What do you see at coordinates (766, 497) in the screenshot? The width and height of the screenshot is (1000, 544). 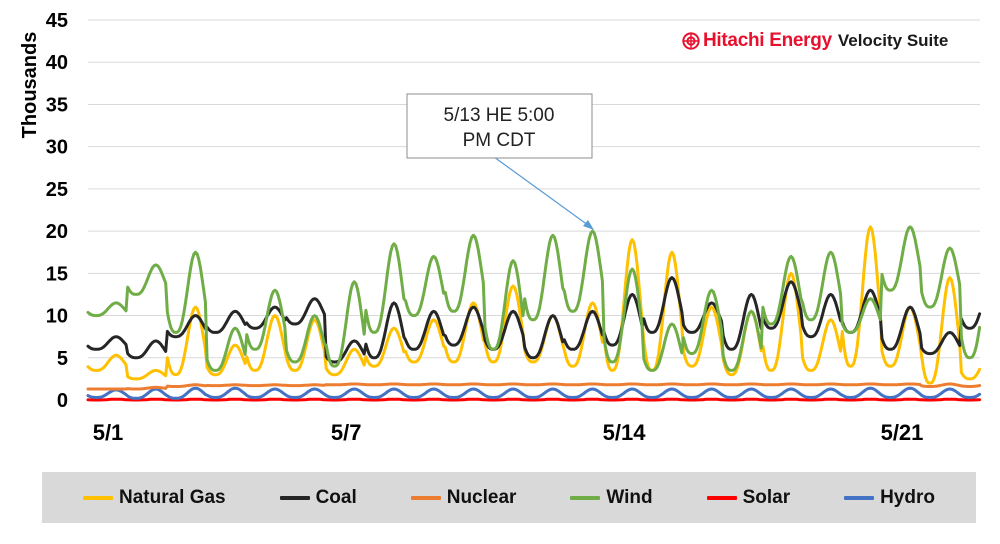 I see `legend-label: Solar` at bounding box center [766, 497].